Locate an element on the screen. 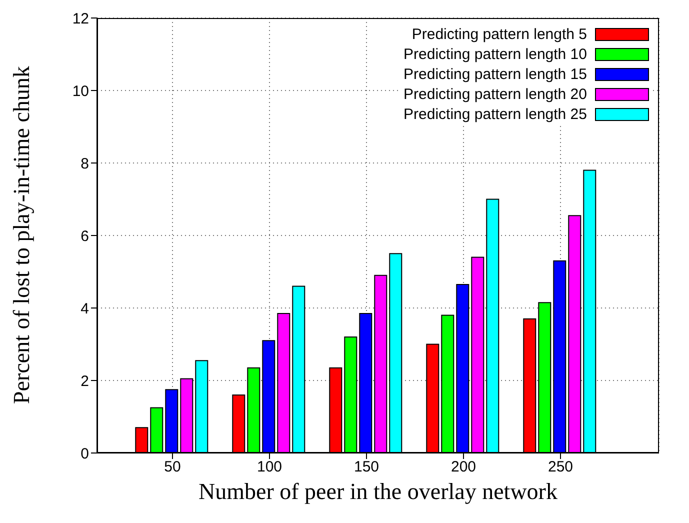 This screenshot has height=523, width=689. y-tick-label: 10 is located at coordinates (80, 91).